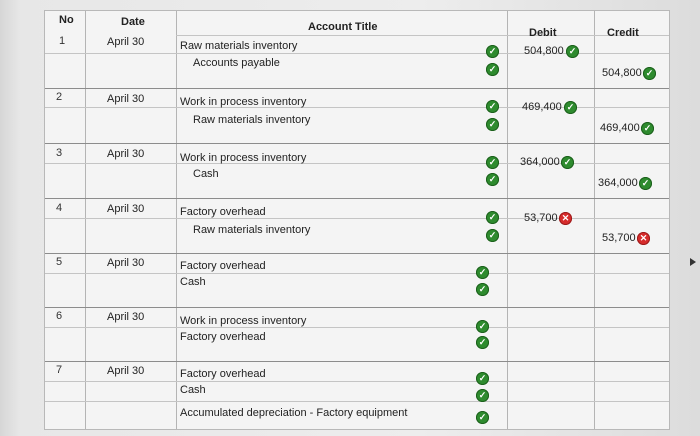 The height and width of the screenshot is (436, 700). Describe the element at coordinates (544, 51) in the screenshot. I see `debit-amount: 504,800` at that location.